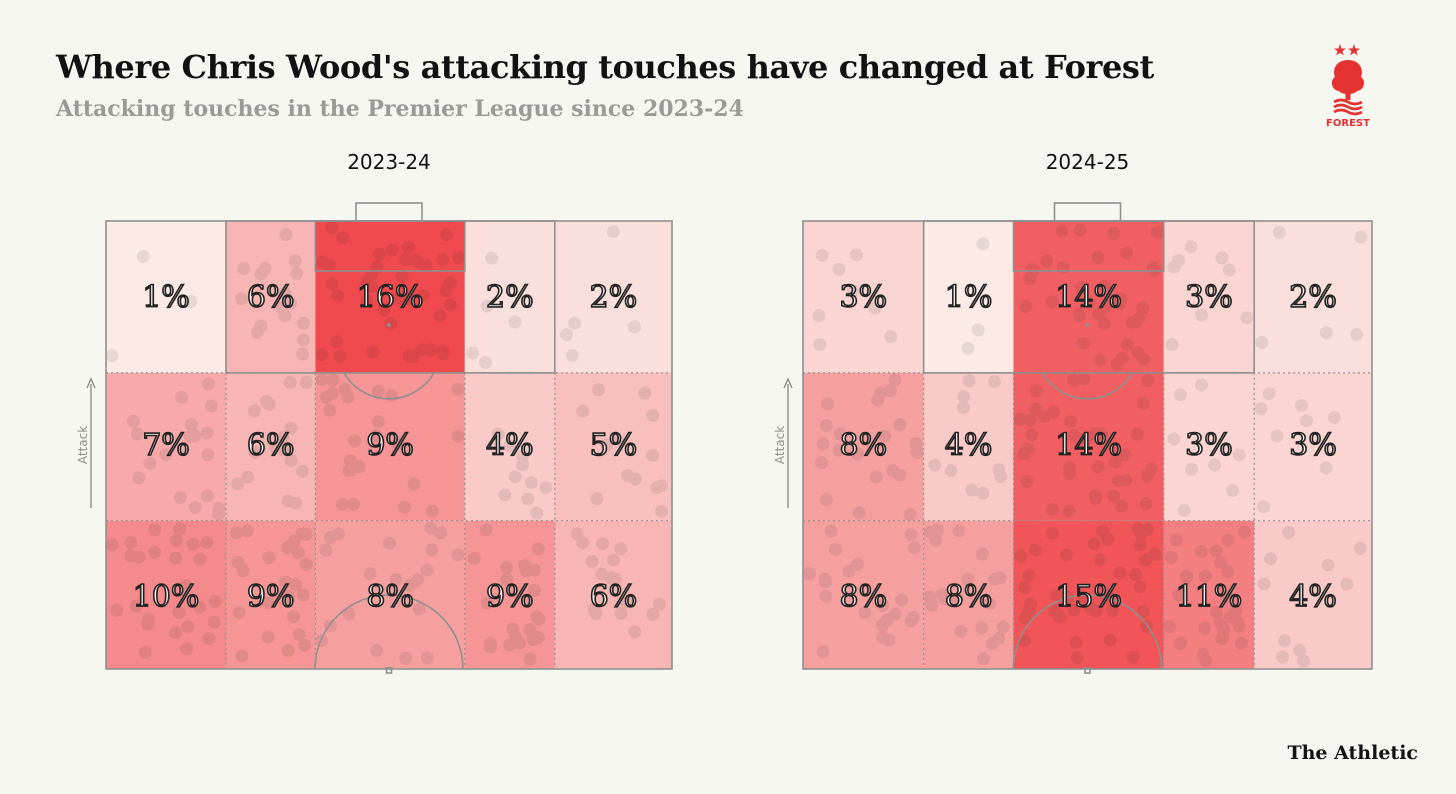 This screenshot has height=794, width=1456. What do you see at coordinates (510, 597) in the screenshot?
I see `cell-value-label: 9%` at bounding box center [510, 597].